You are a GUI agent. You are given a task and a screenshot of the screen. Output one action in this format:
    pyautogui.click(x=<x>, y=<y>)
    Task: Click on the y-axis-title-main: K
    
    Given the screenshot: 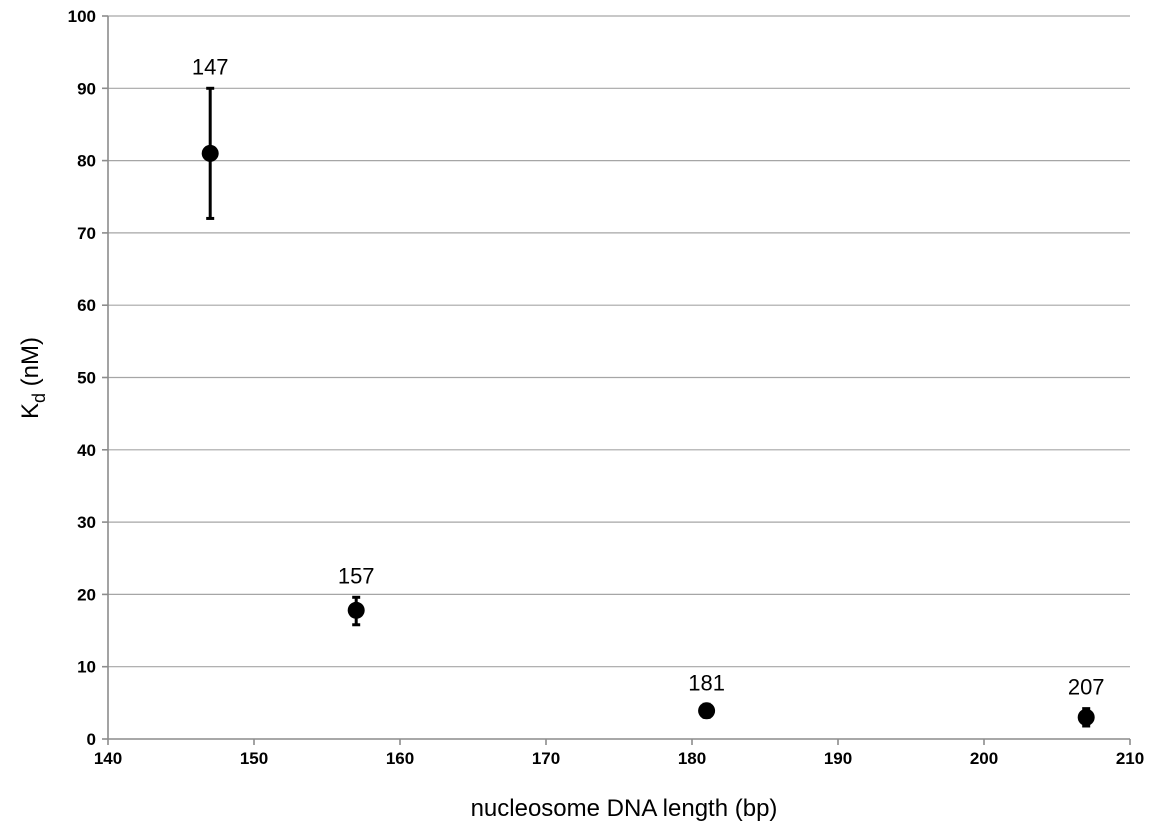 What is the action you would take?
    pyautogui.click(x=30, y=411)
    